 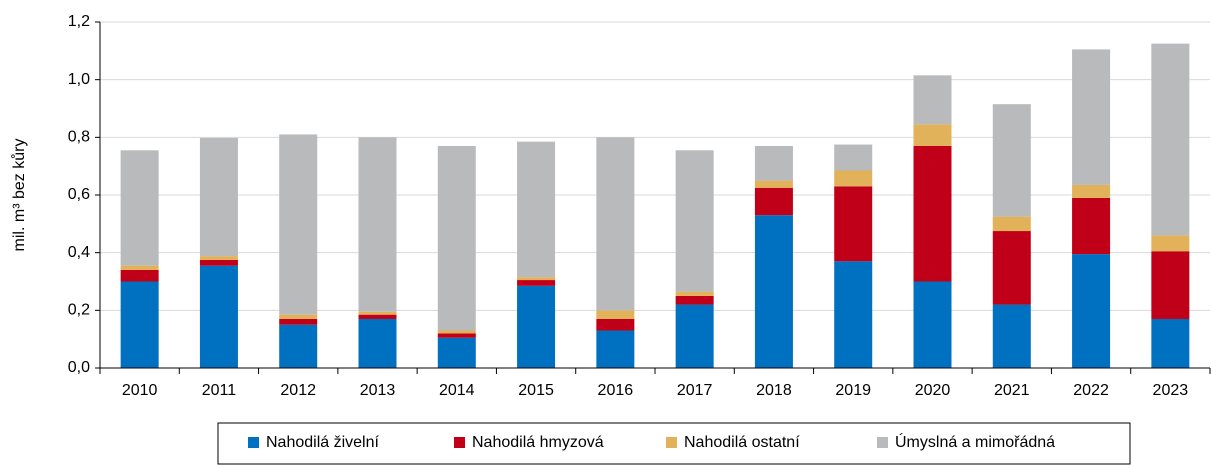 I want to click on y-tick-label: 0,6, so click(x=79, y=194).